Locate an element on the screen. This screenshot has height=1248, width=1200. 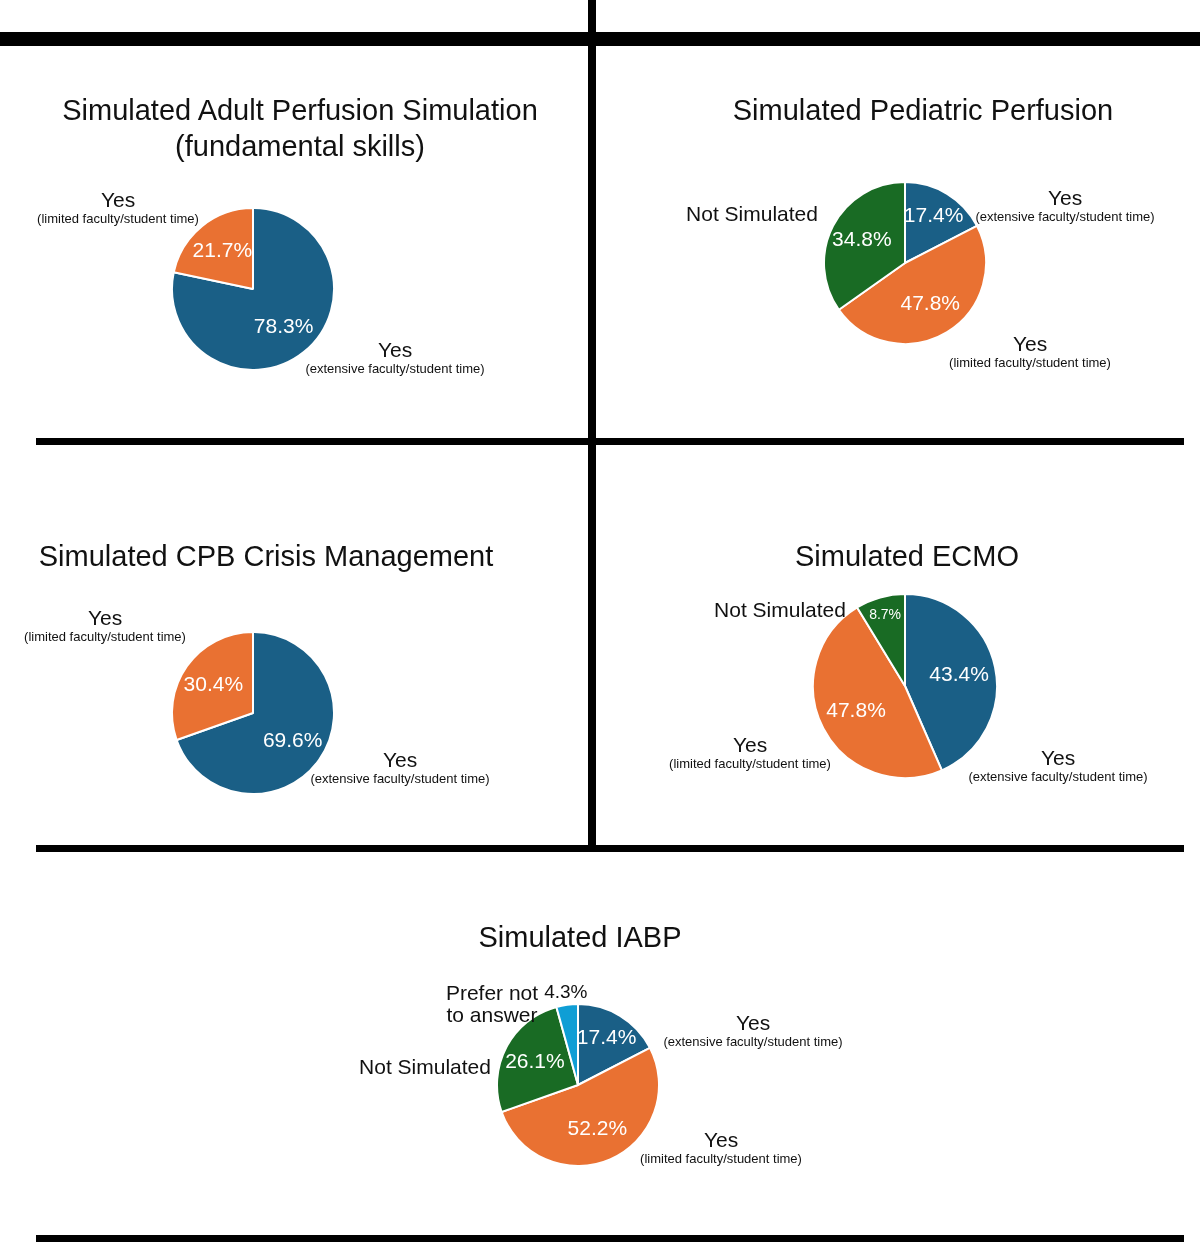
data-label: 43.4% is located at coordinates (959, 673).